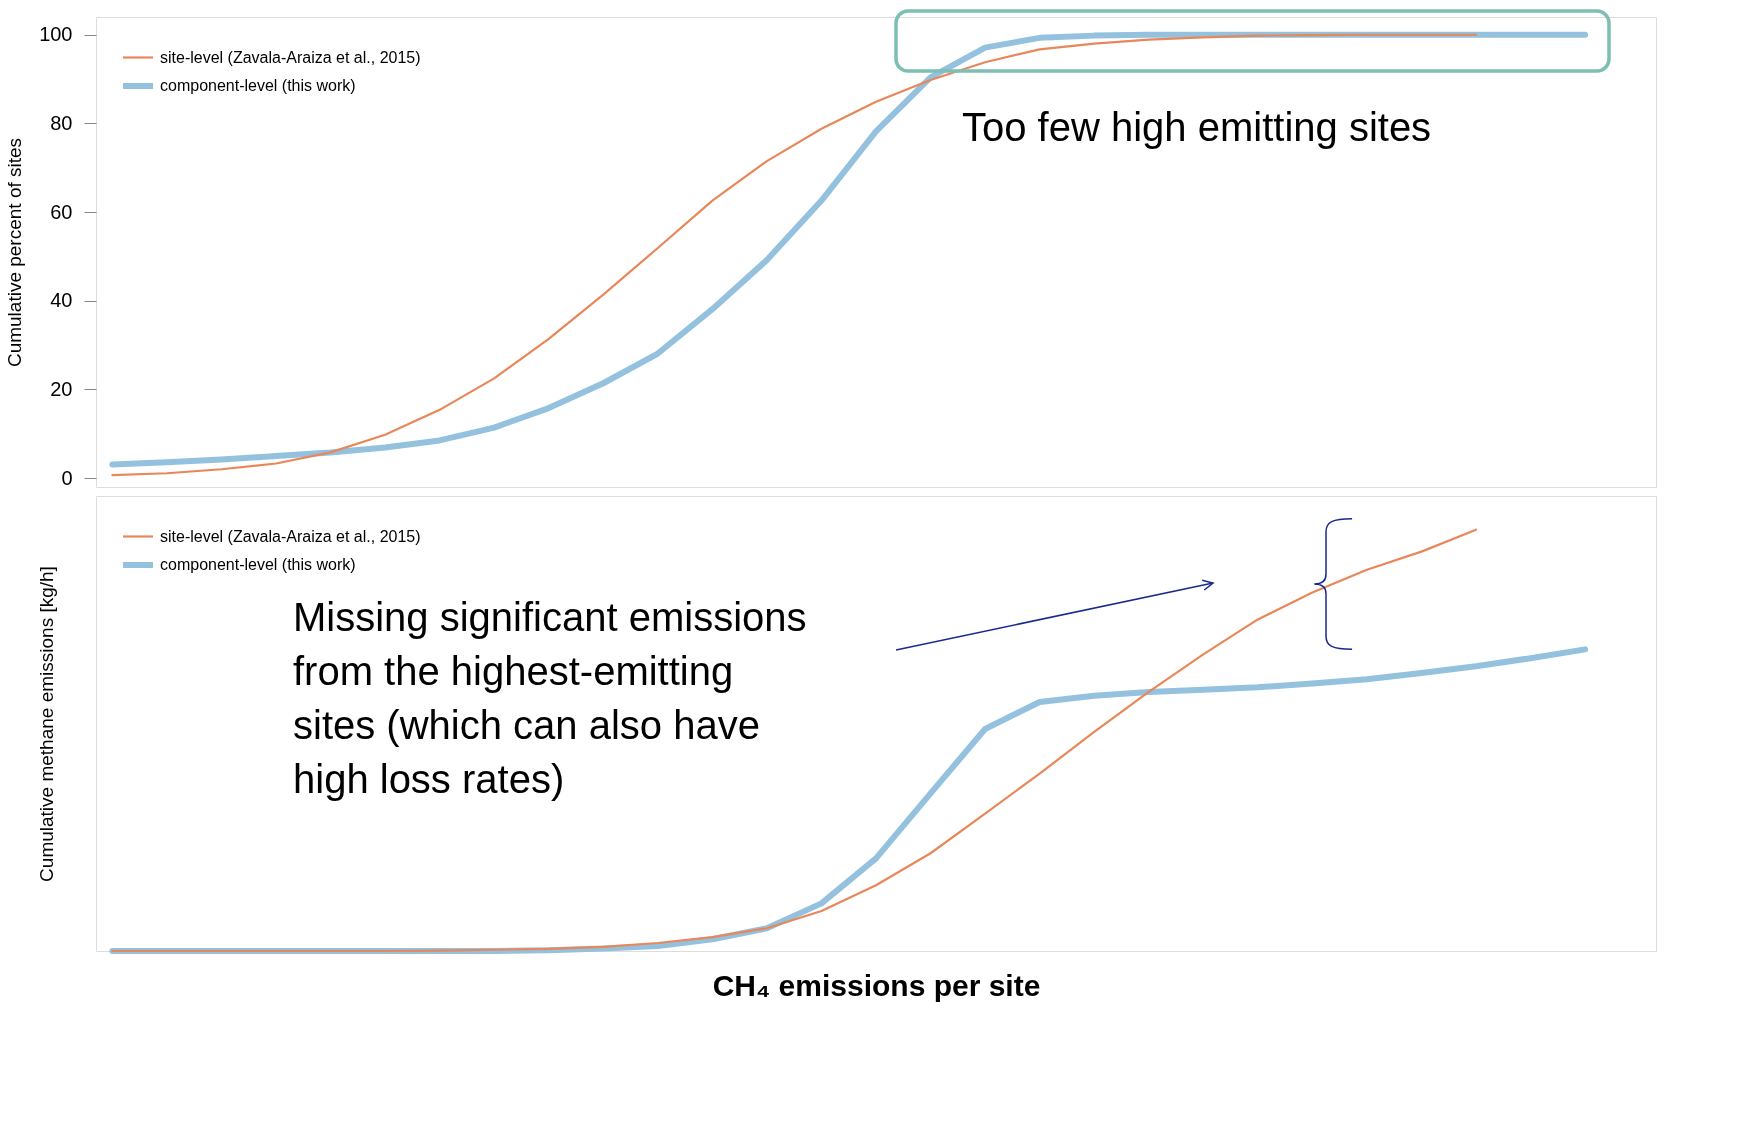  Describe the element at coordinates (61, 211) in the screenshot. I see `y-tick-label: 60` at that location.